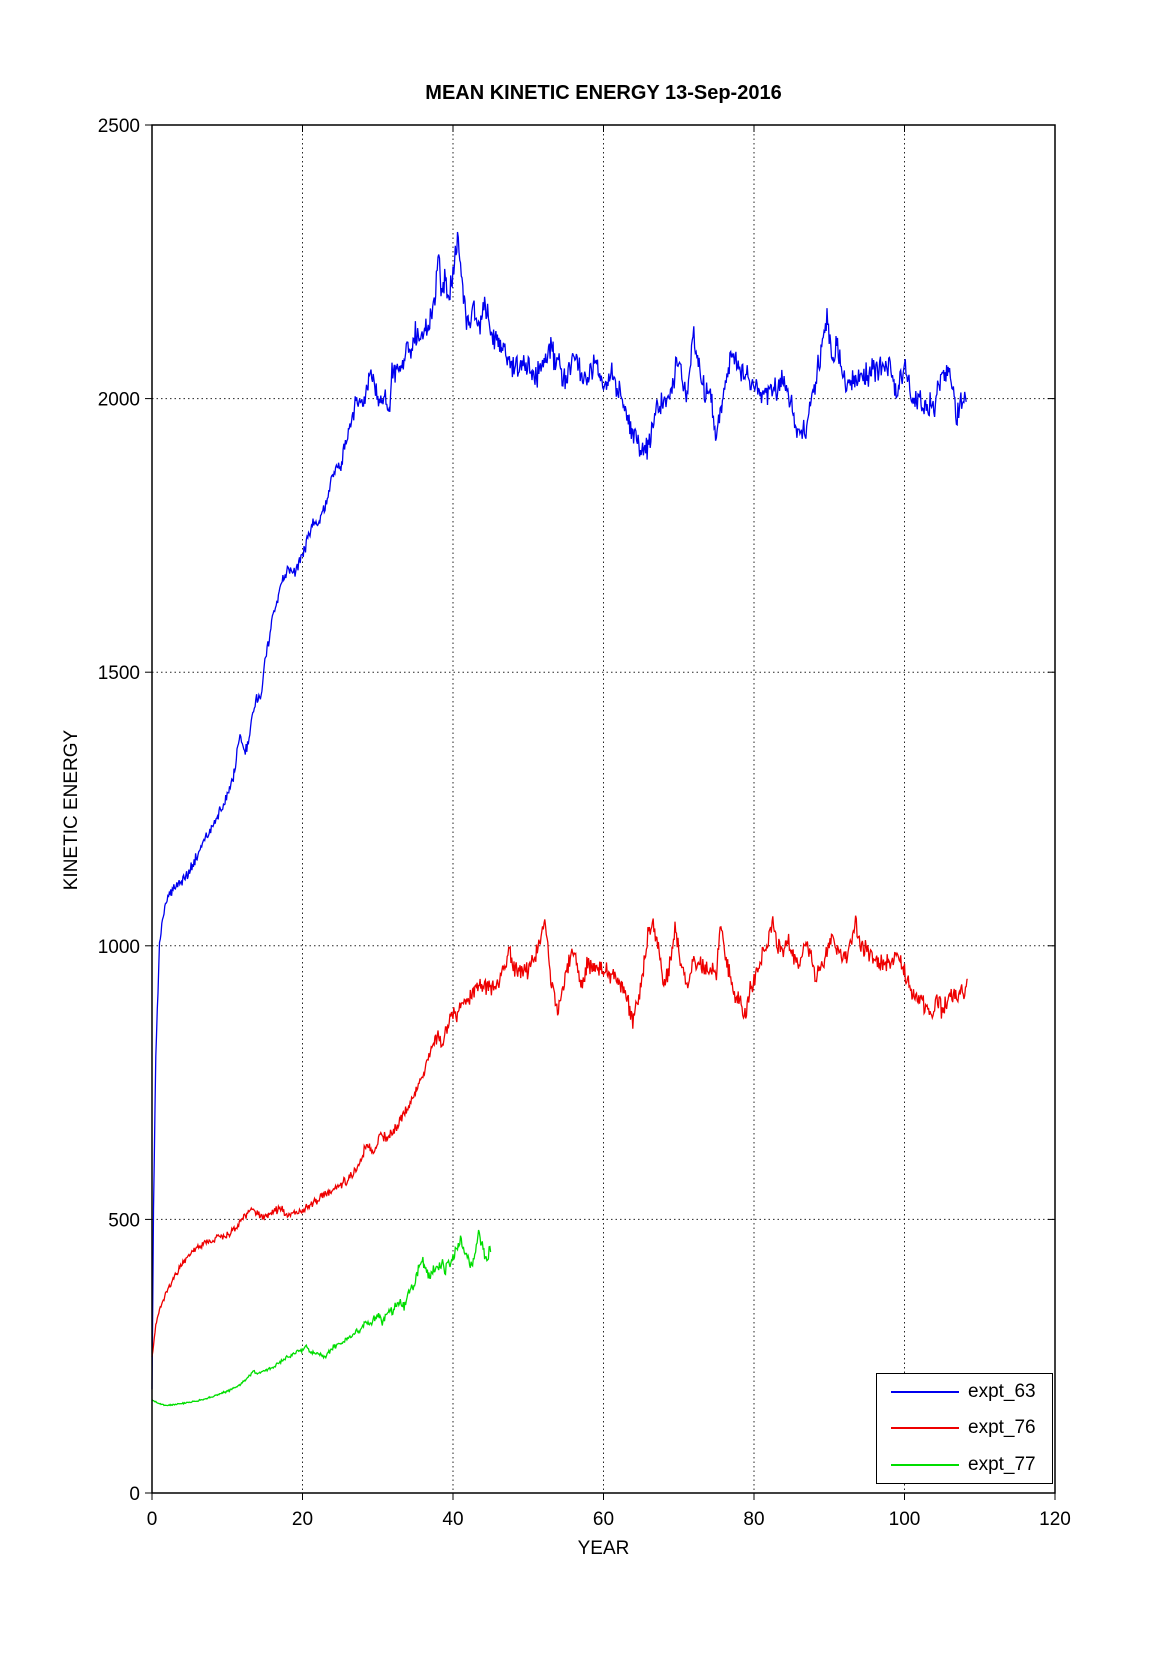 The height and width of the screenshot is (1679, 1165). I want to click on legend-label: expt_76, so click(1002, 1428).